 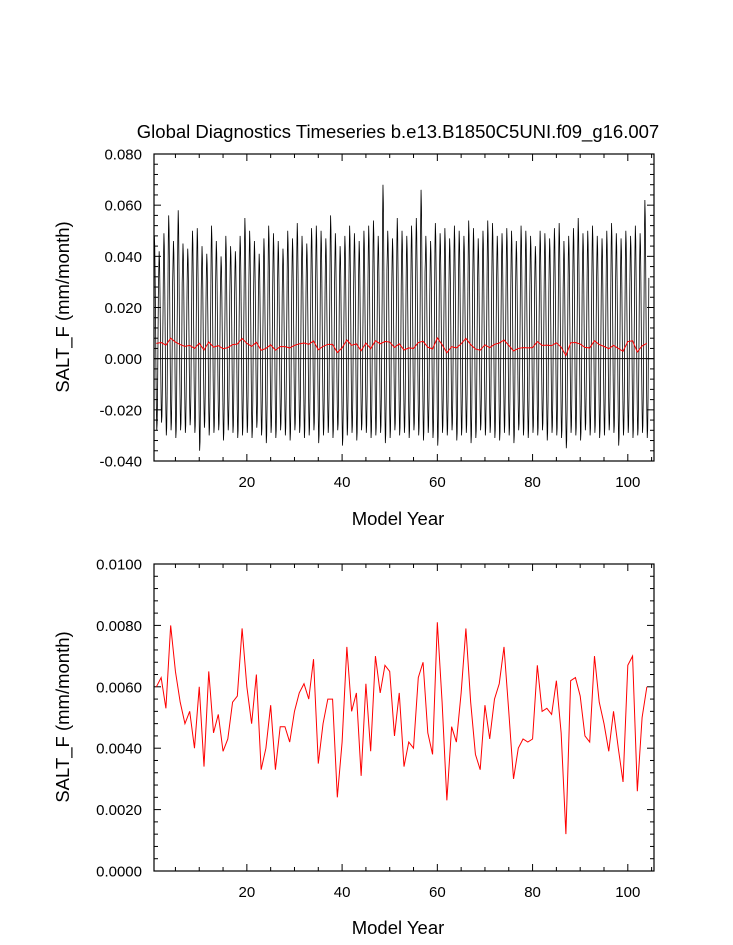 I want to click on y-tick-label: 0.040, so click(x=123, y=257).